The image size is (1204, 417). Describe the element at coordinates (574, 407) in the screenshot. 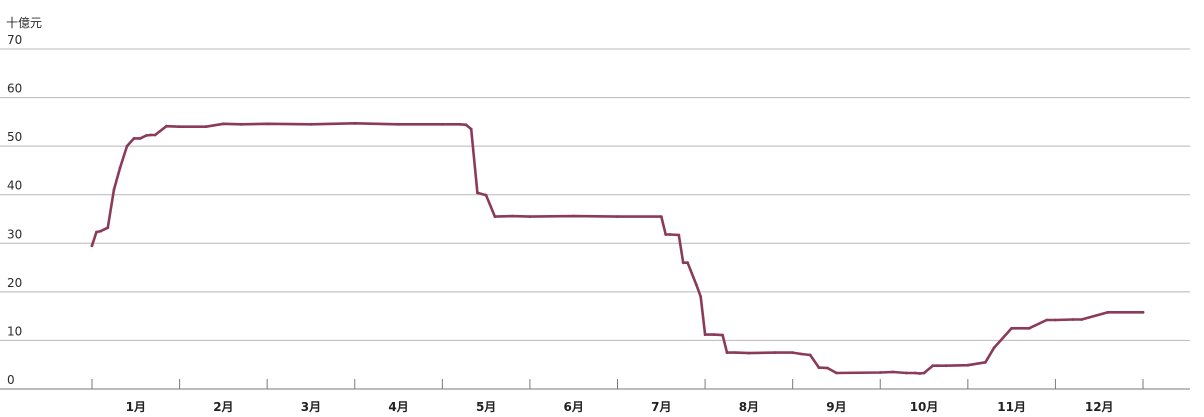

I see `x-tick-label: 6月` at that location.